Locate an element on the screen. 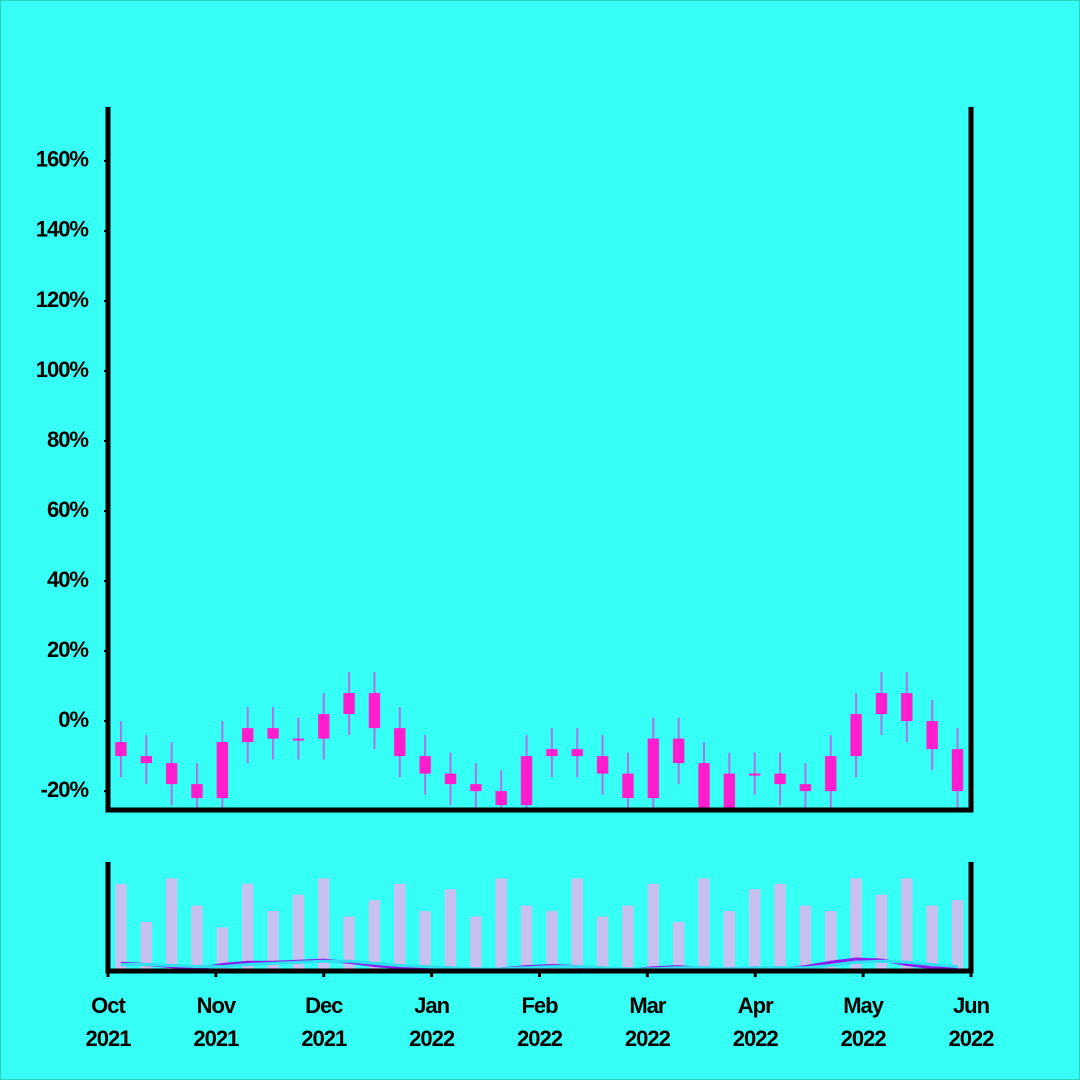 The height and width of the screenshot is (1080, 1080). y-tick-label: 120% is located at coordinates (62, 299).